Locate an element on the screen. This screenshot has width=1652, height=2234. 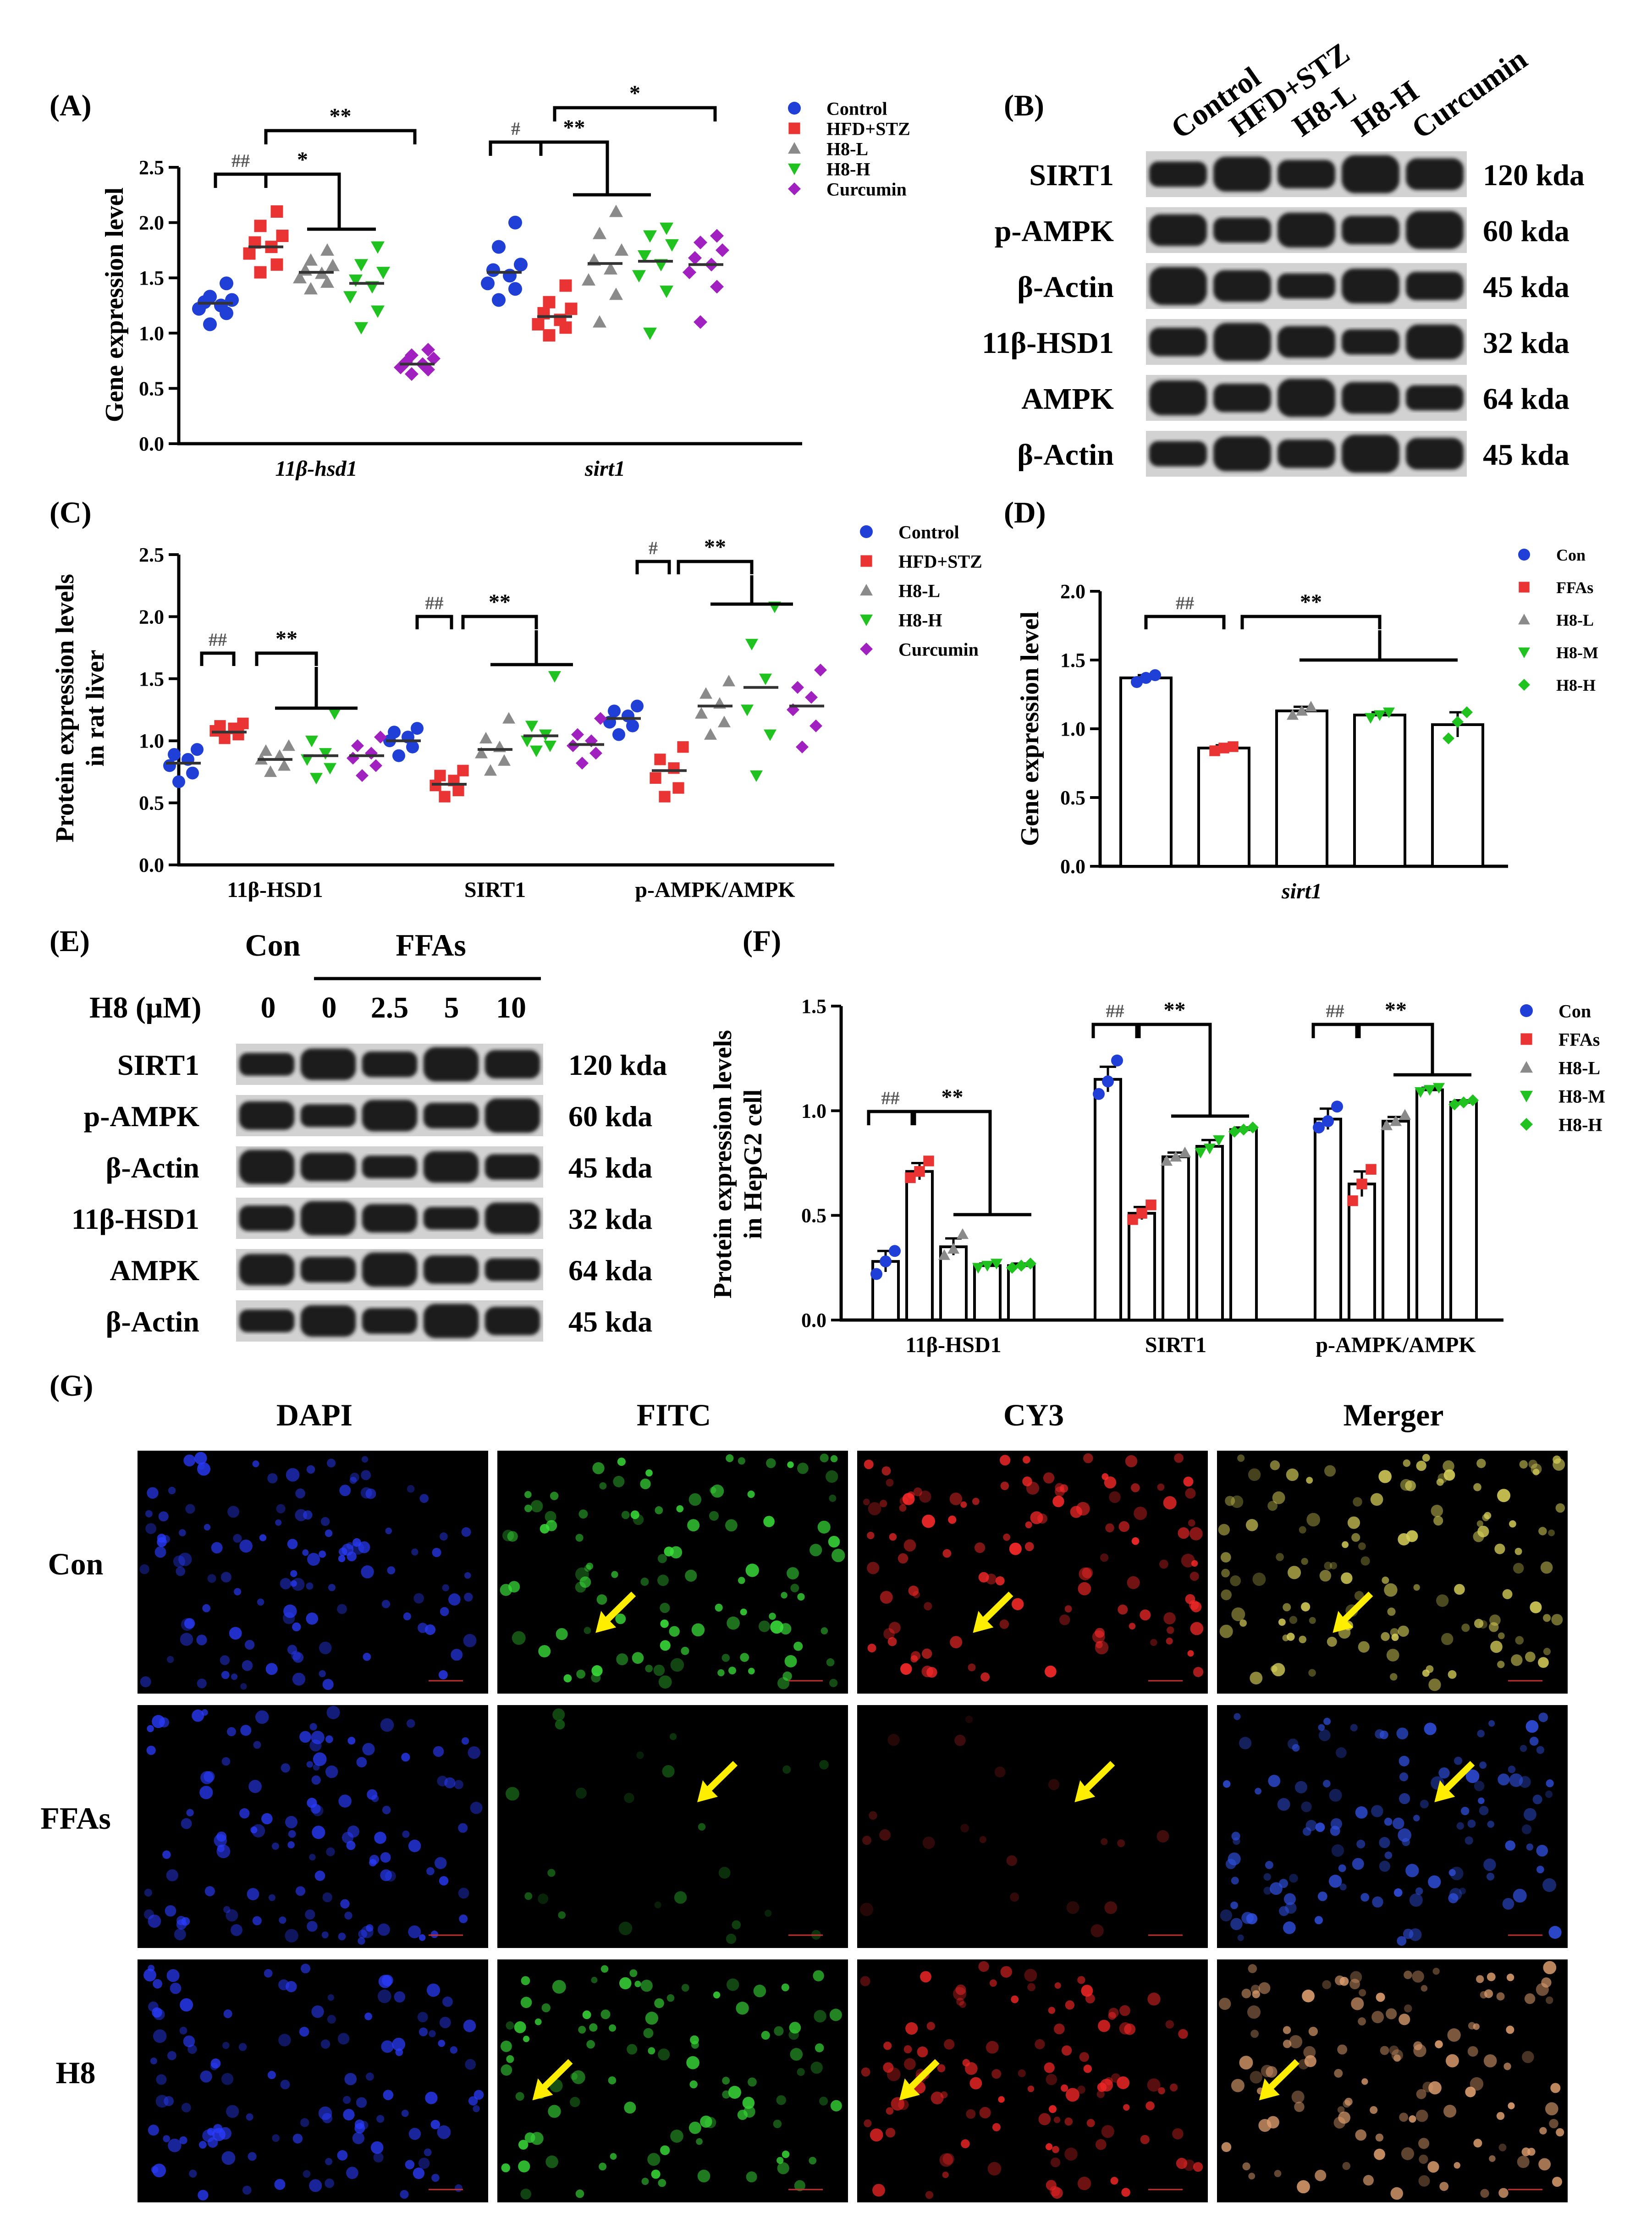
x-category-label: SIRT1 is located at coordinates (1175, 1345).